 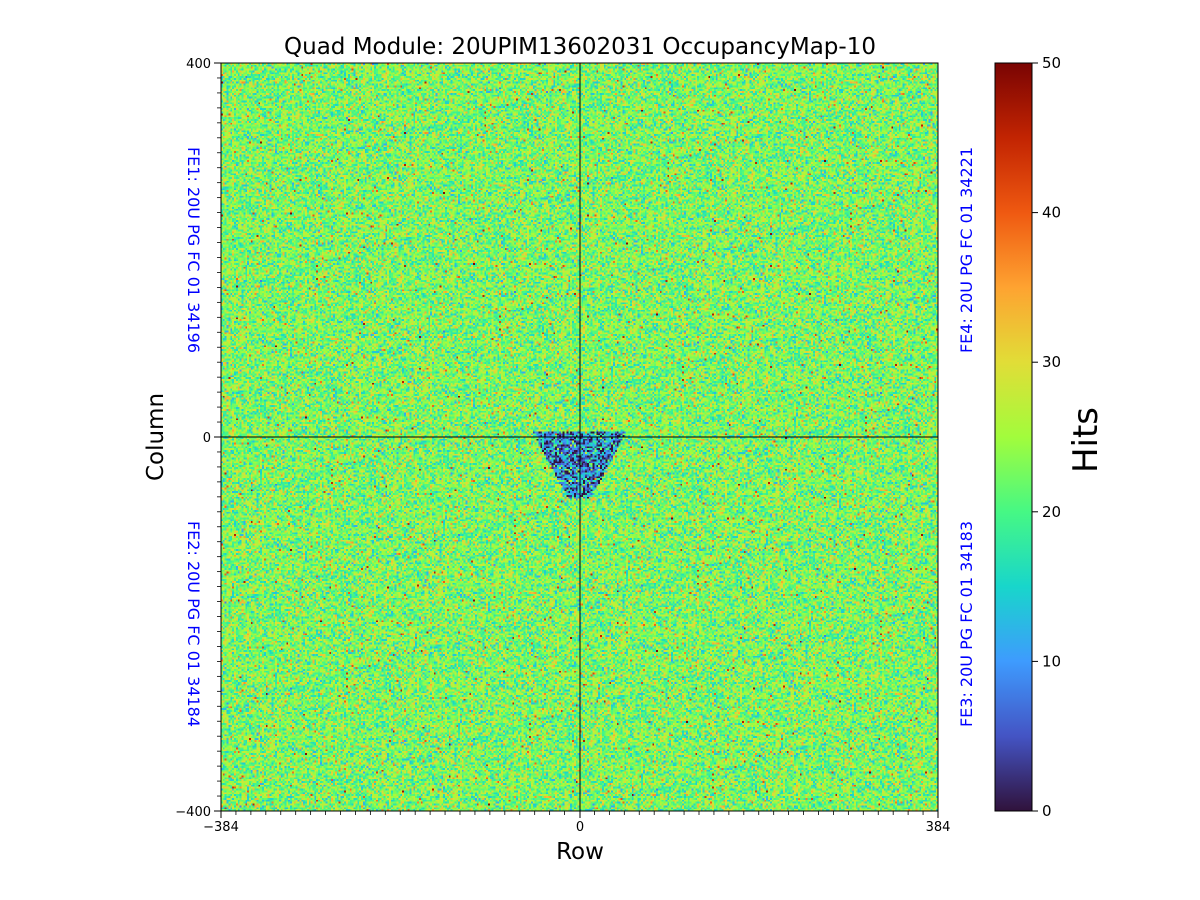 What do you see at coordinates (198, 64) in the screenshot?
I see `y-tick-label: 400` at bounding box center [198, 64].